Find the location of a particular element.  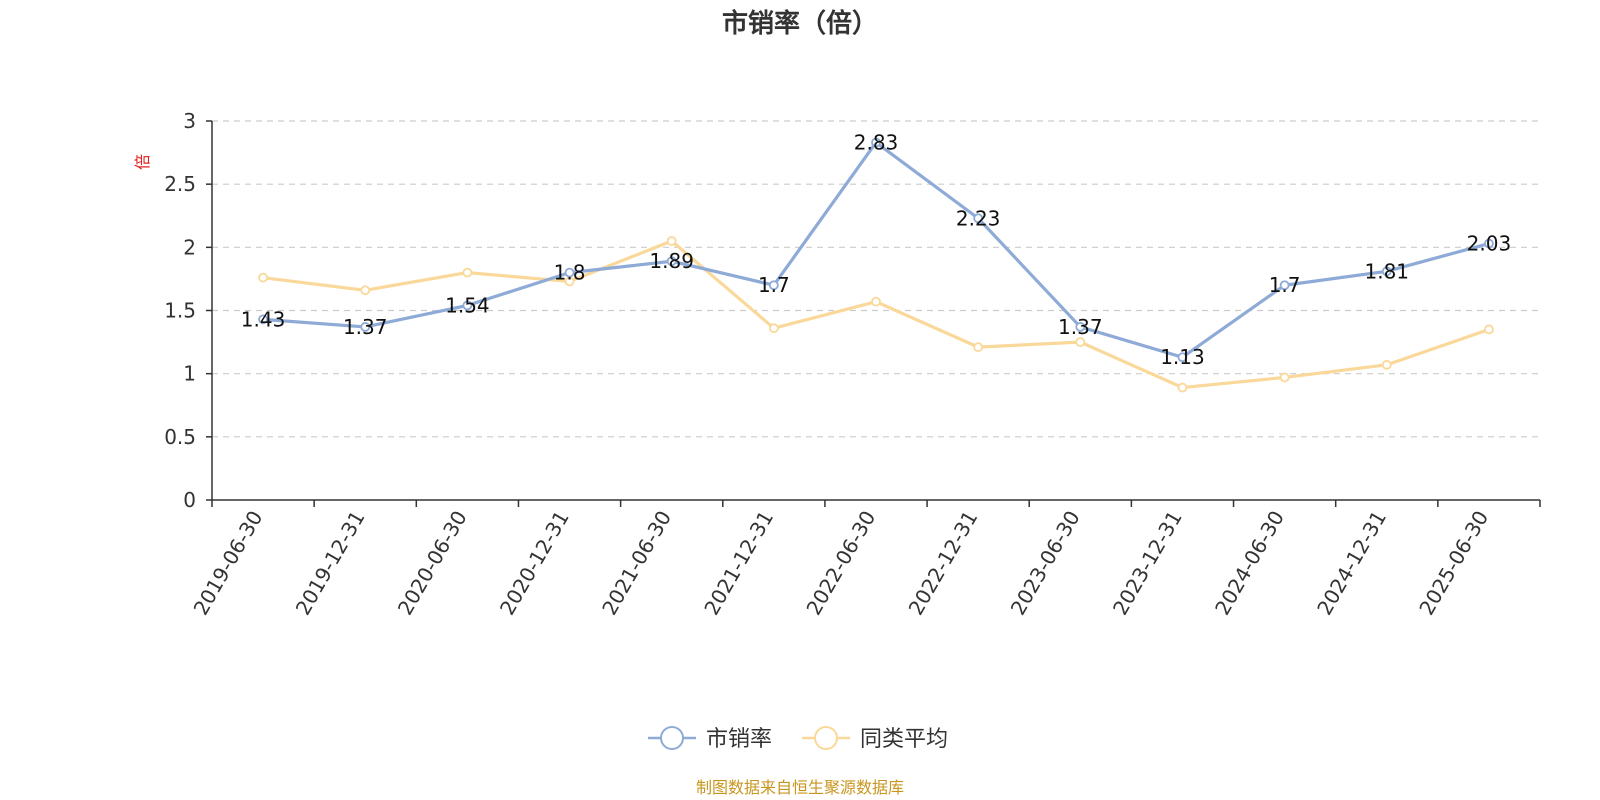

x-tick-label: 2023-12-31 is located at coordinates (1147, 563).